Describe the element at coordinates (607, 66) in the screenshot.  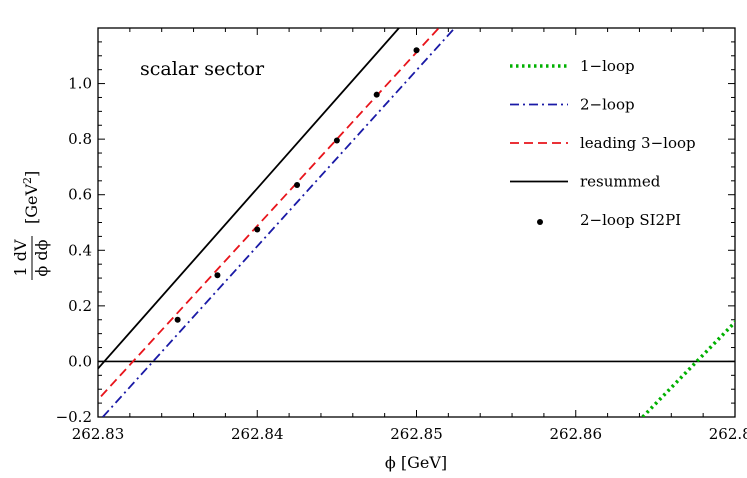
I see `legend-label-1-loop: 1−loop` at that location.